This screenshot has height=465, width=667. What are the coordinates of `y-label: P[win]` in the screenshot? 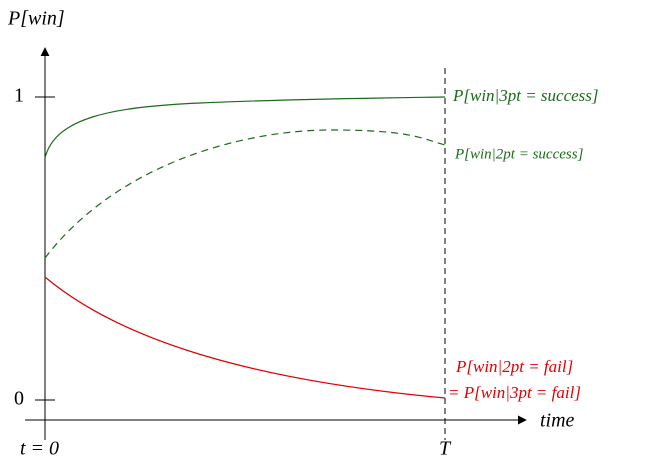 It's located at (36, 19).